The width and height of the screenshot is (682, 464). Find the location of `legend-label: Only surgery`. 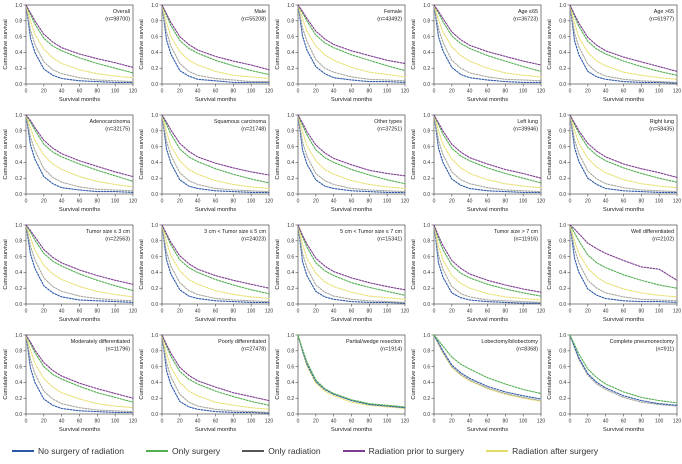

legend-label: Only surgery is located at coordinates (196, 451).